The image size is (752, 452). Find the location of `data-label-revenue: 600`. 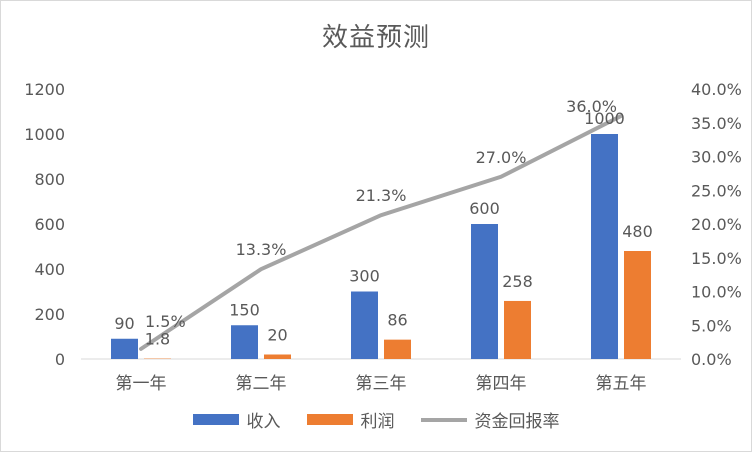

data-label-revenue: 600 is located at coordinates (484, 208).